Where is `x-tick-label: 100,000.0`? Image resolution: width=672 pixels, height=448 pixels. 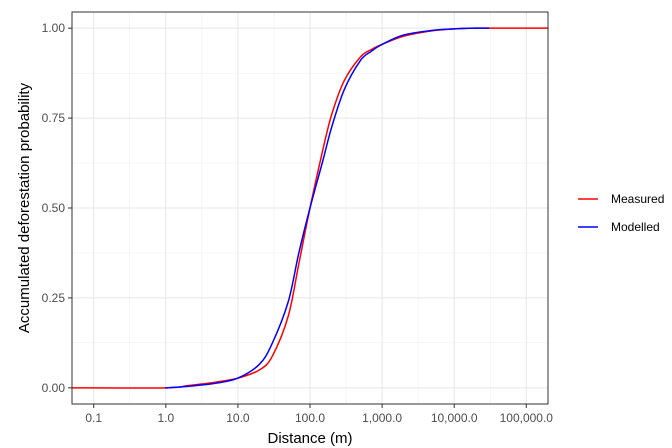 x-tick-label: 100,000.0 is located at coordinates (527, 418).